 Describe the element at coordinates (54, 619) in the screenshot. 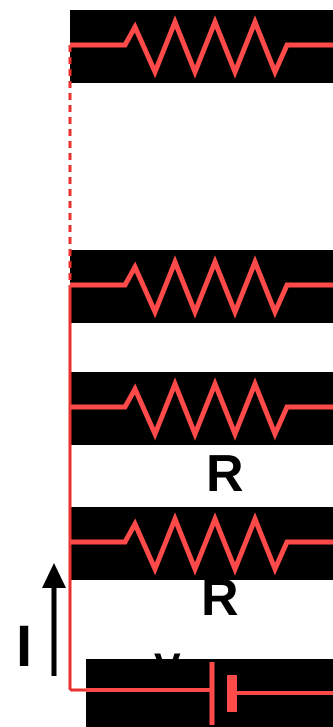

I see `current-arrow-icon` at that location.